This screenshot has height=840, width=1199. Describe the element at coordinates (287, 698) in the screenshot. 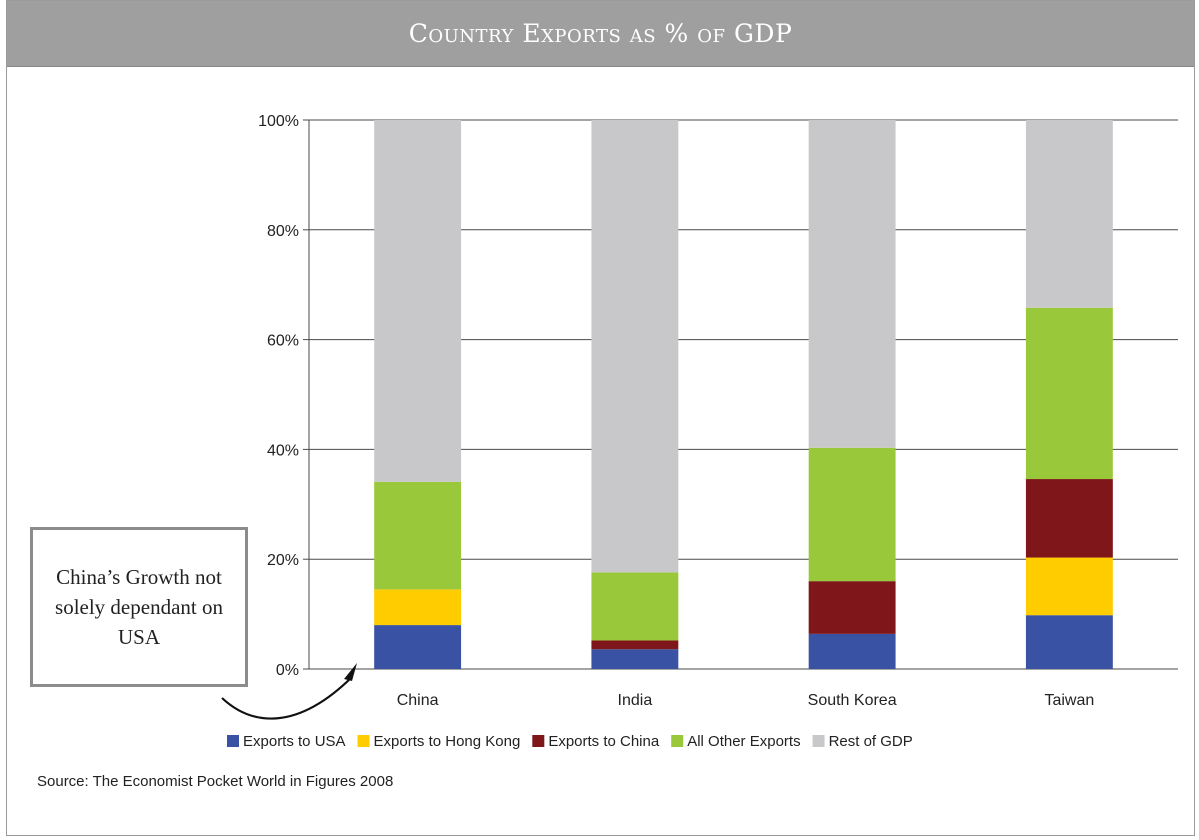

I see `callout-arrow` at that location.